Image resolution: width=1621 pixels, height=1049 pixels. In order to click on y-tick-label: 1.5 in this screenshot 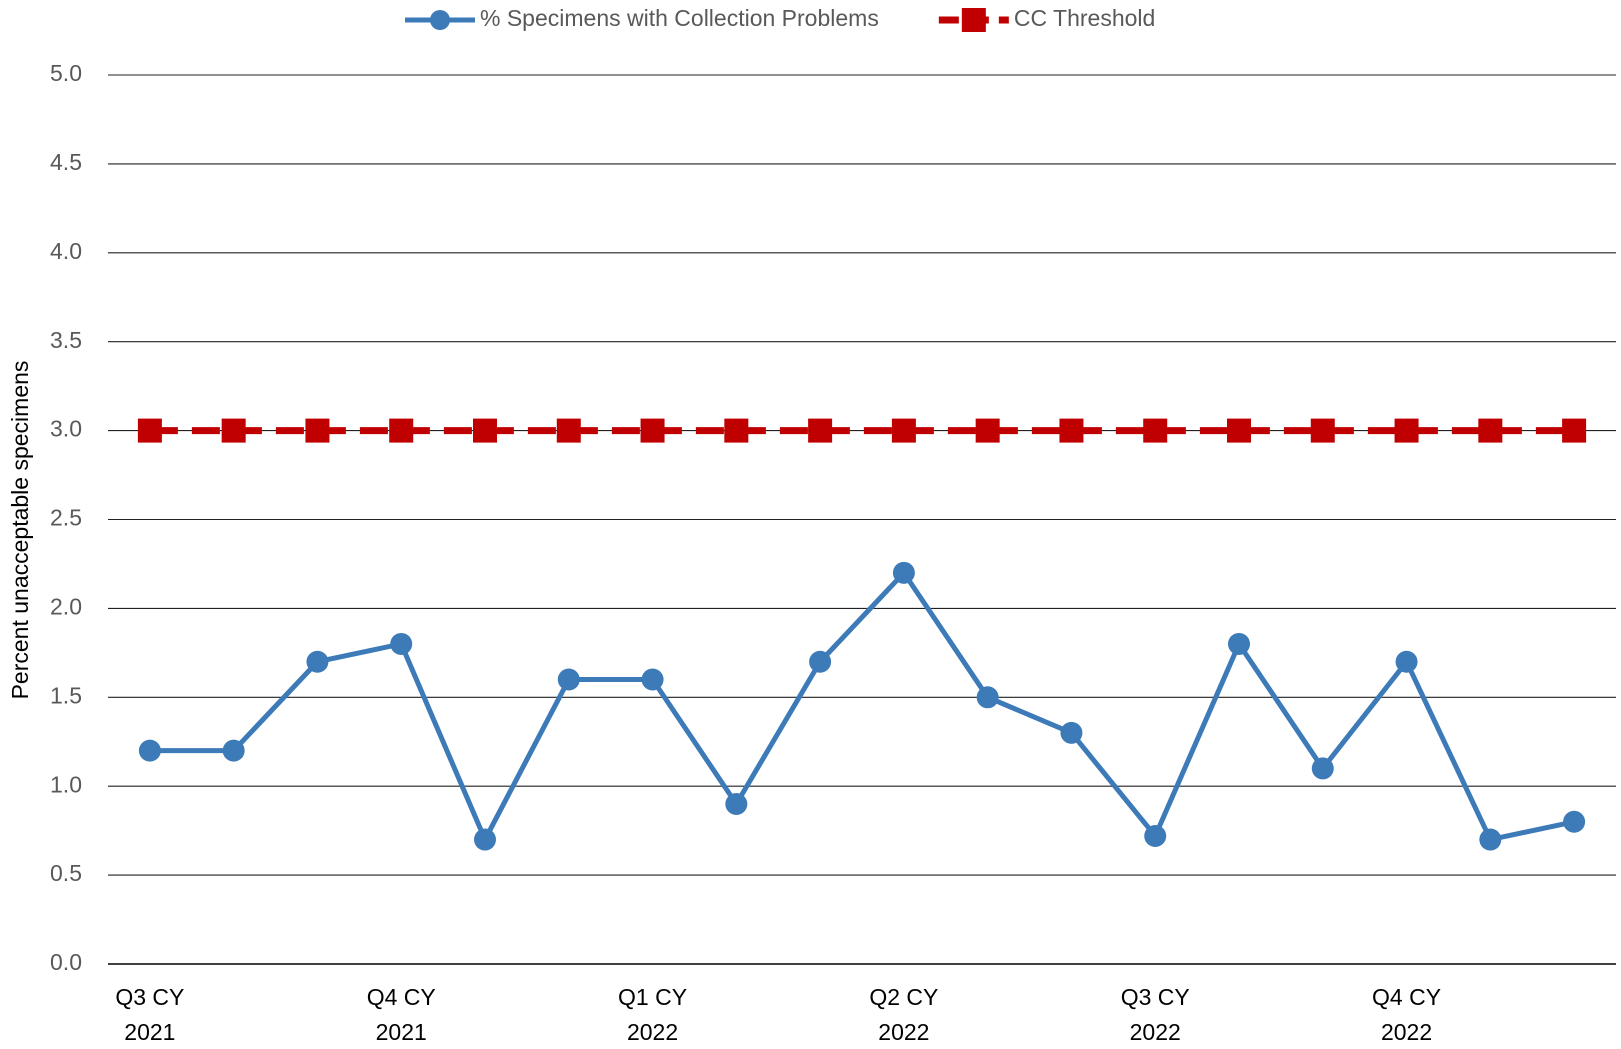, I will do `click(66, 695)`.